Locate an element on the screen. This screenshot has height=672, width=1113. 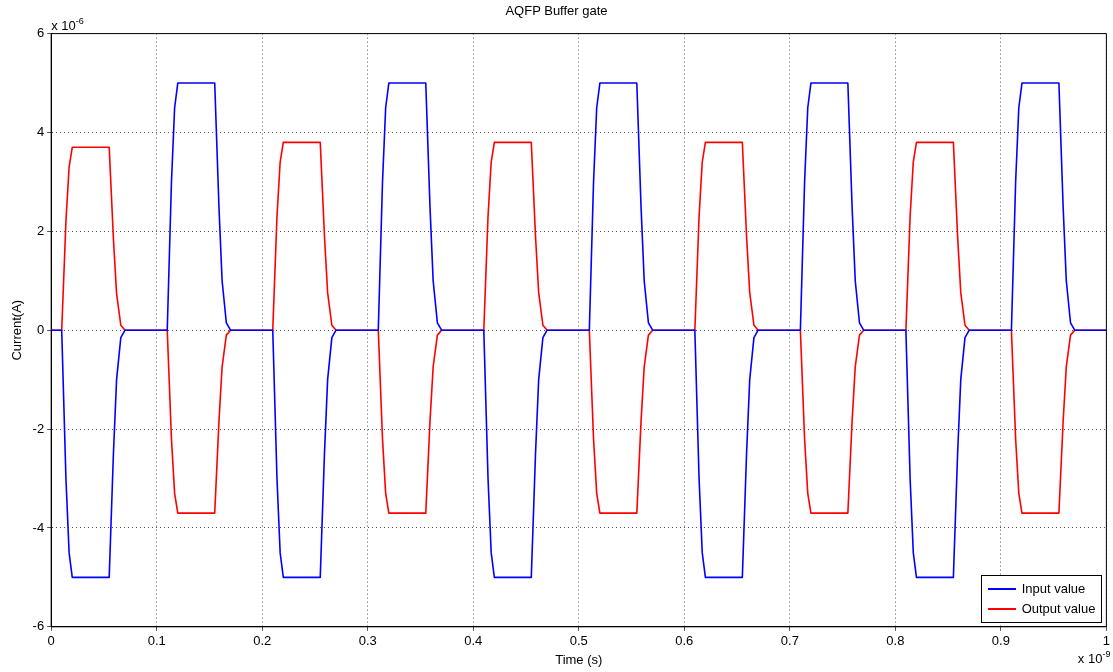
x-tick-label: 0.5 is located at coordinates (578, 641).